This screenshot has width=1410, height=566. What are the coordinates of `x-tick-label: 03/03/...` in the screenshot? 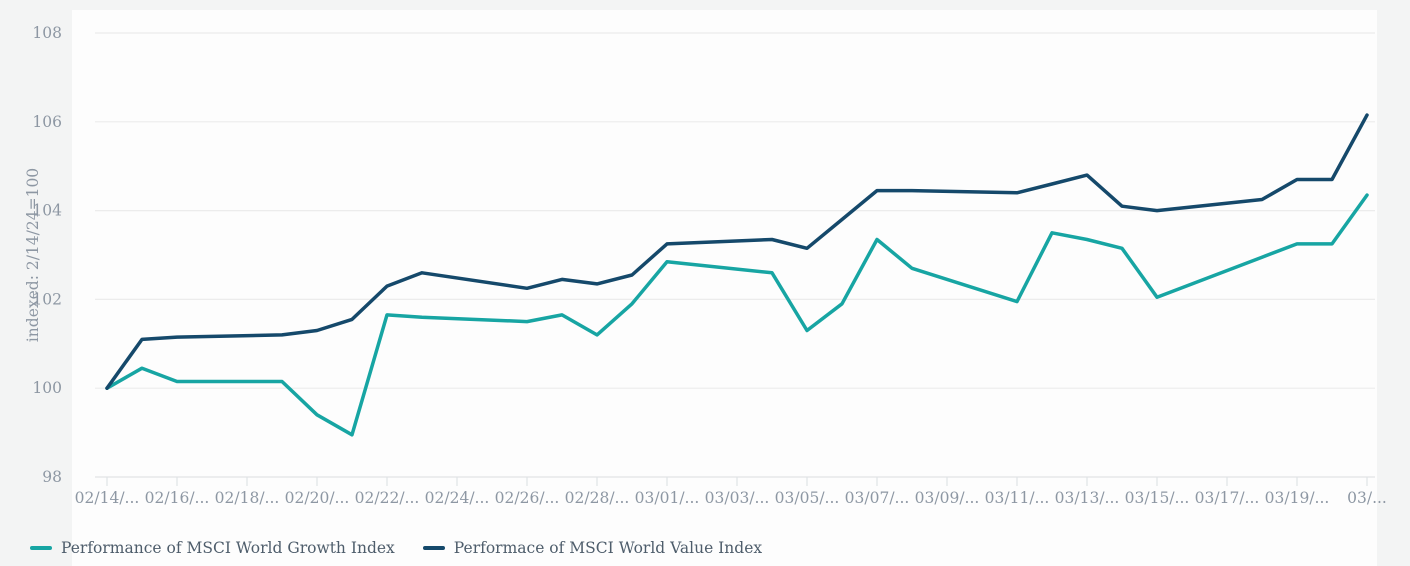 It's located at (737, 498).